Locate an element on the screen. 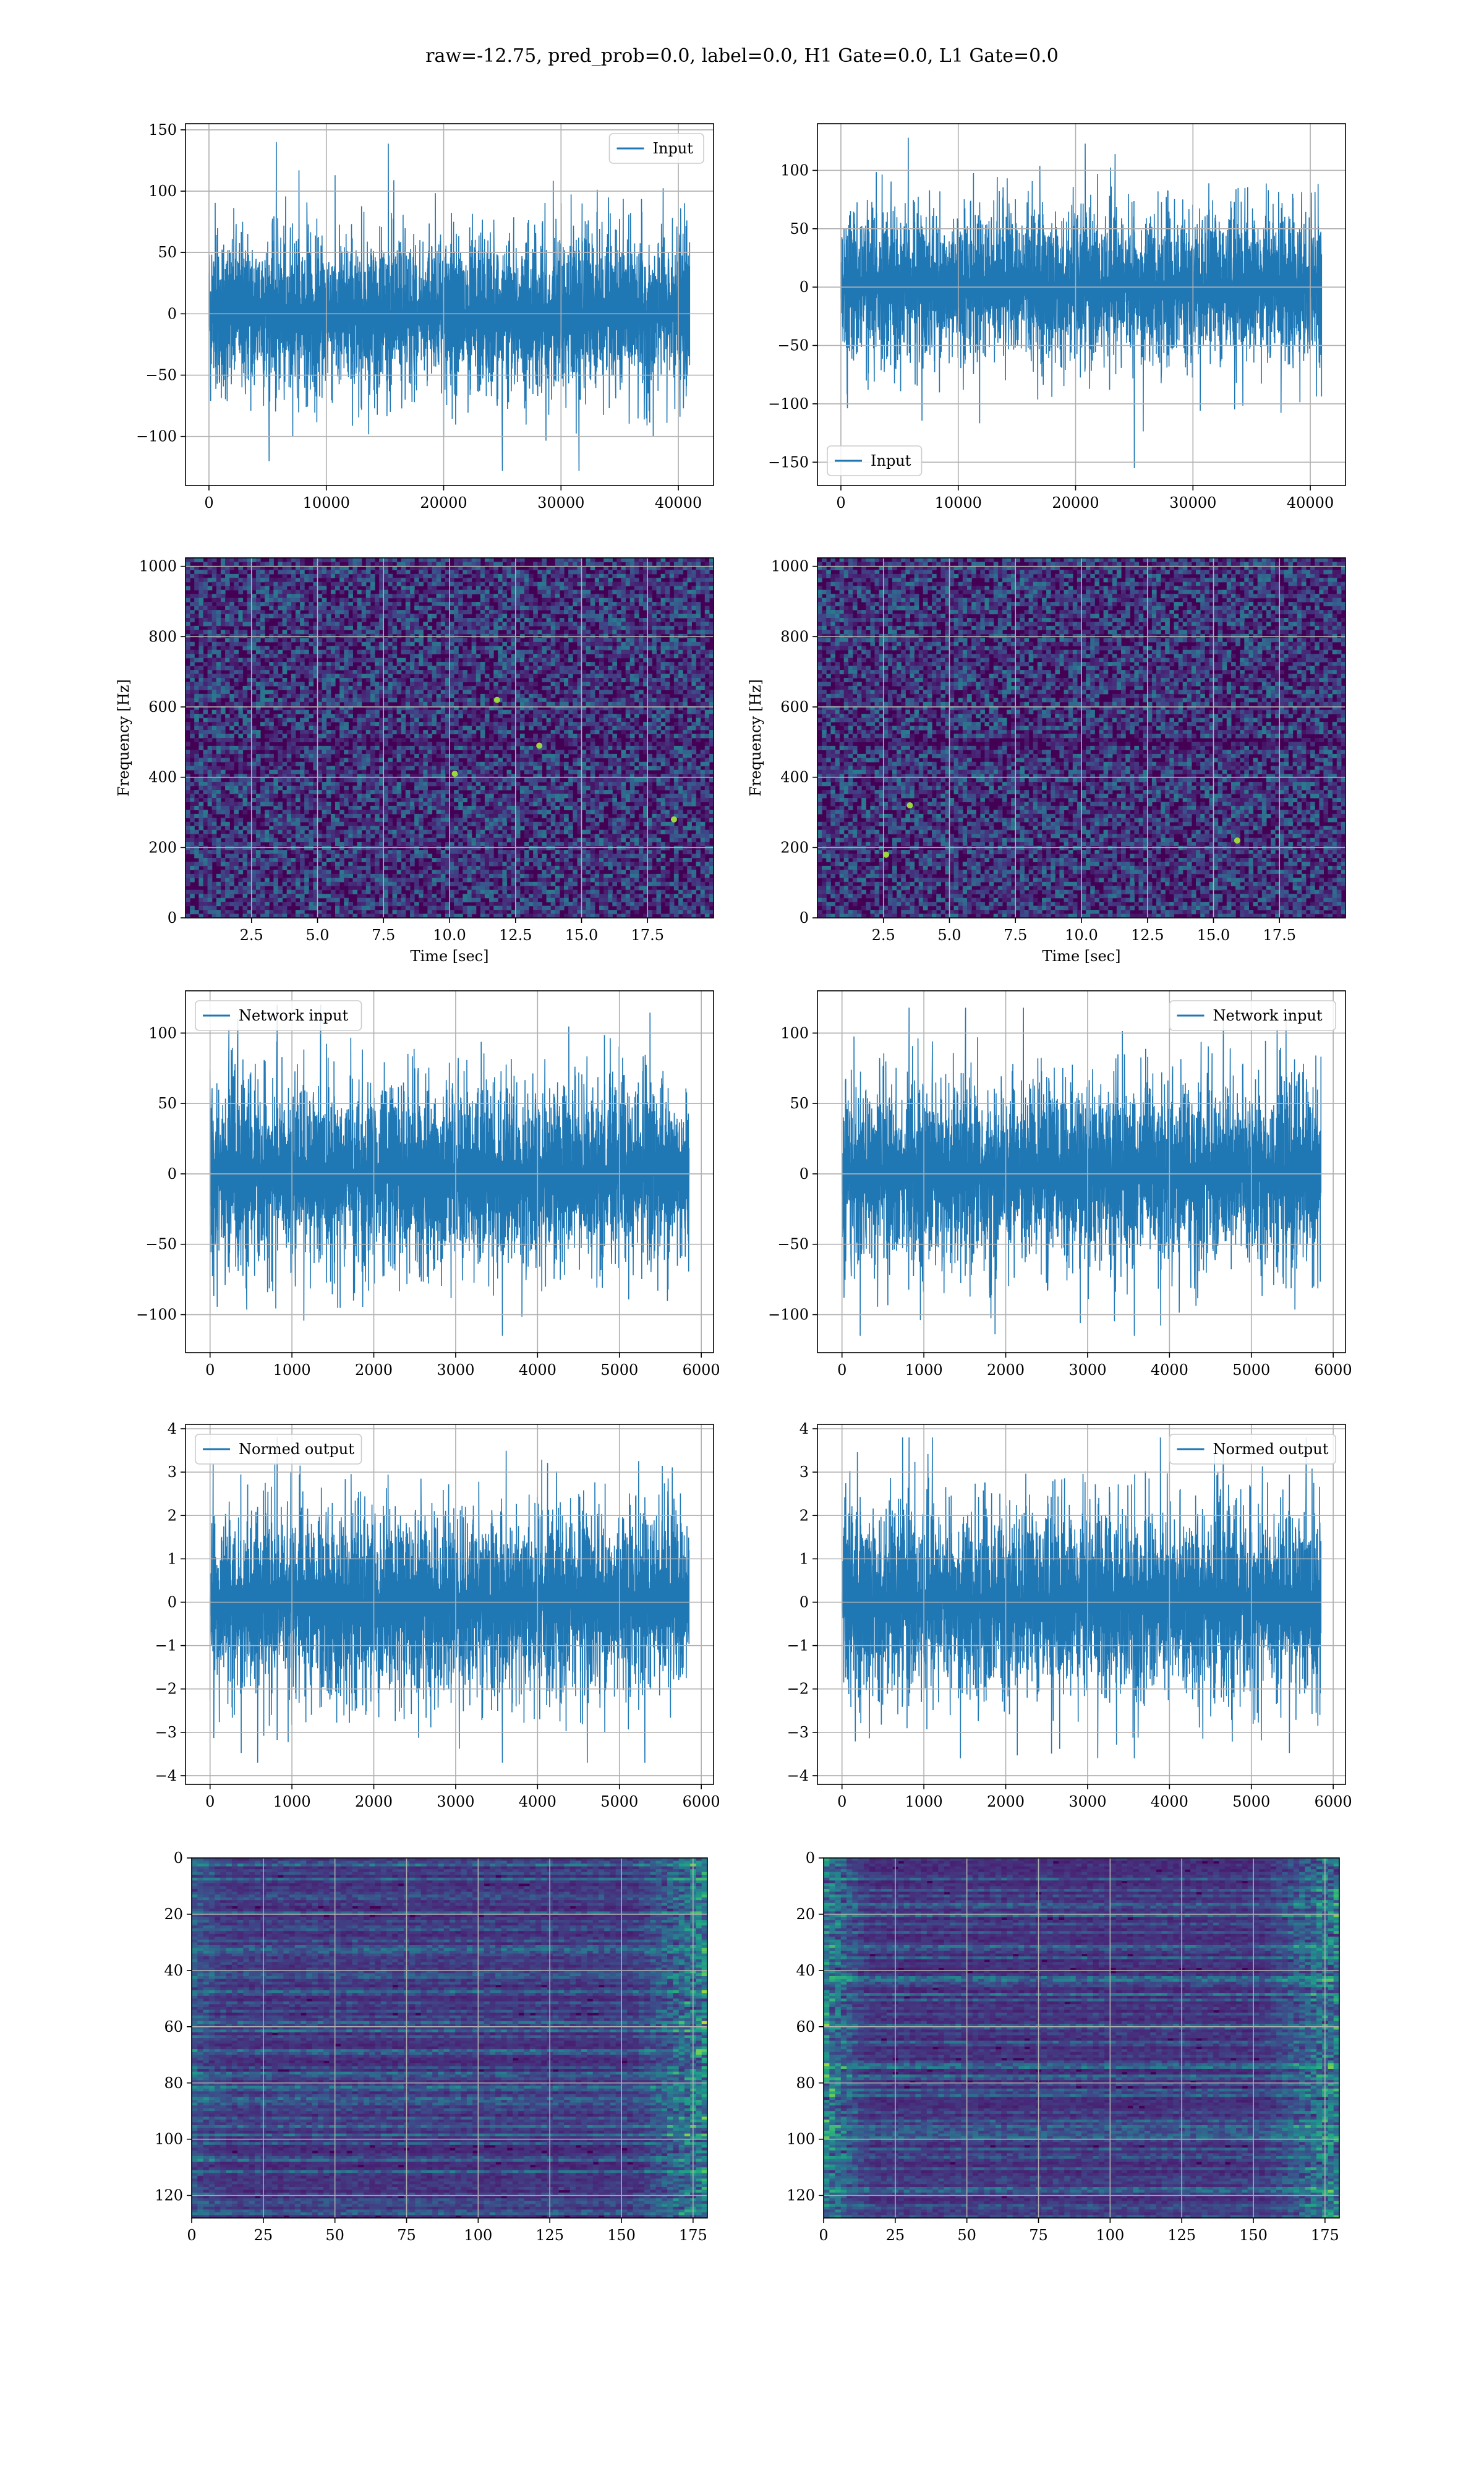 This screenshot has width=1484, height=2474. axes-frame is located at coordinates (449, 304).